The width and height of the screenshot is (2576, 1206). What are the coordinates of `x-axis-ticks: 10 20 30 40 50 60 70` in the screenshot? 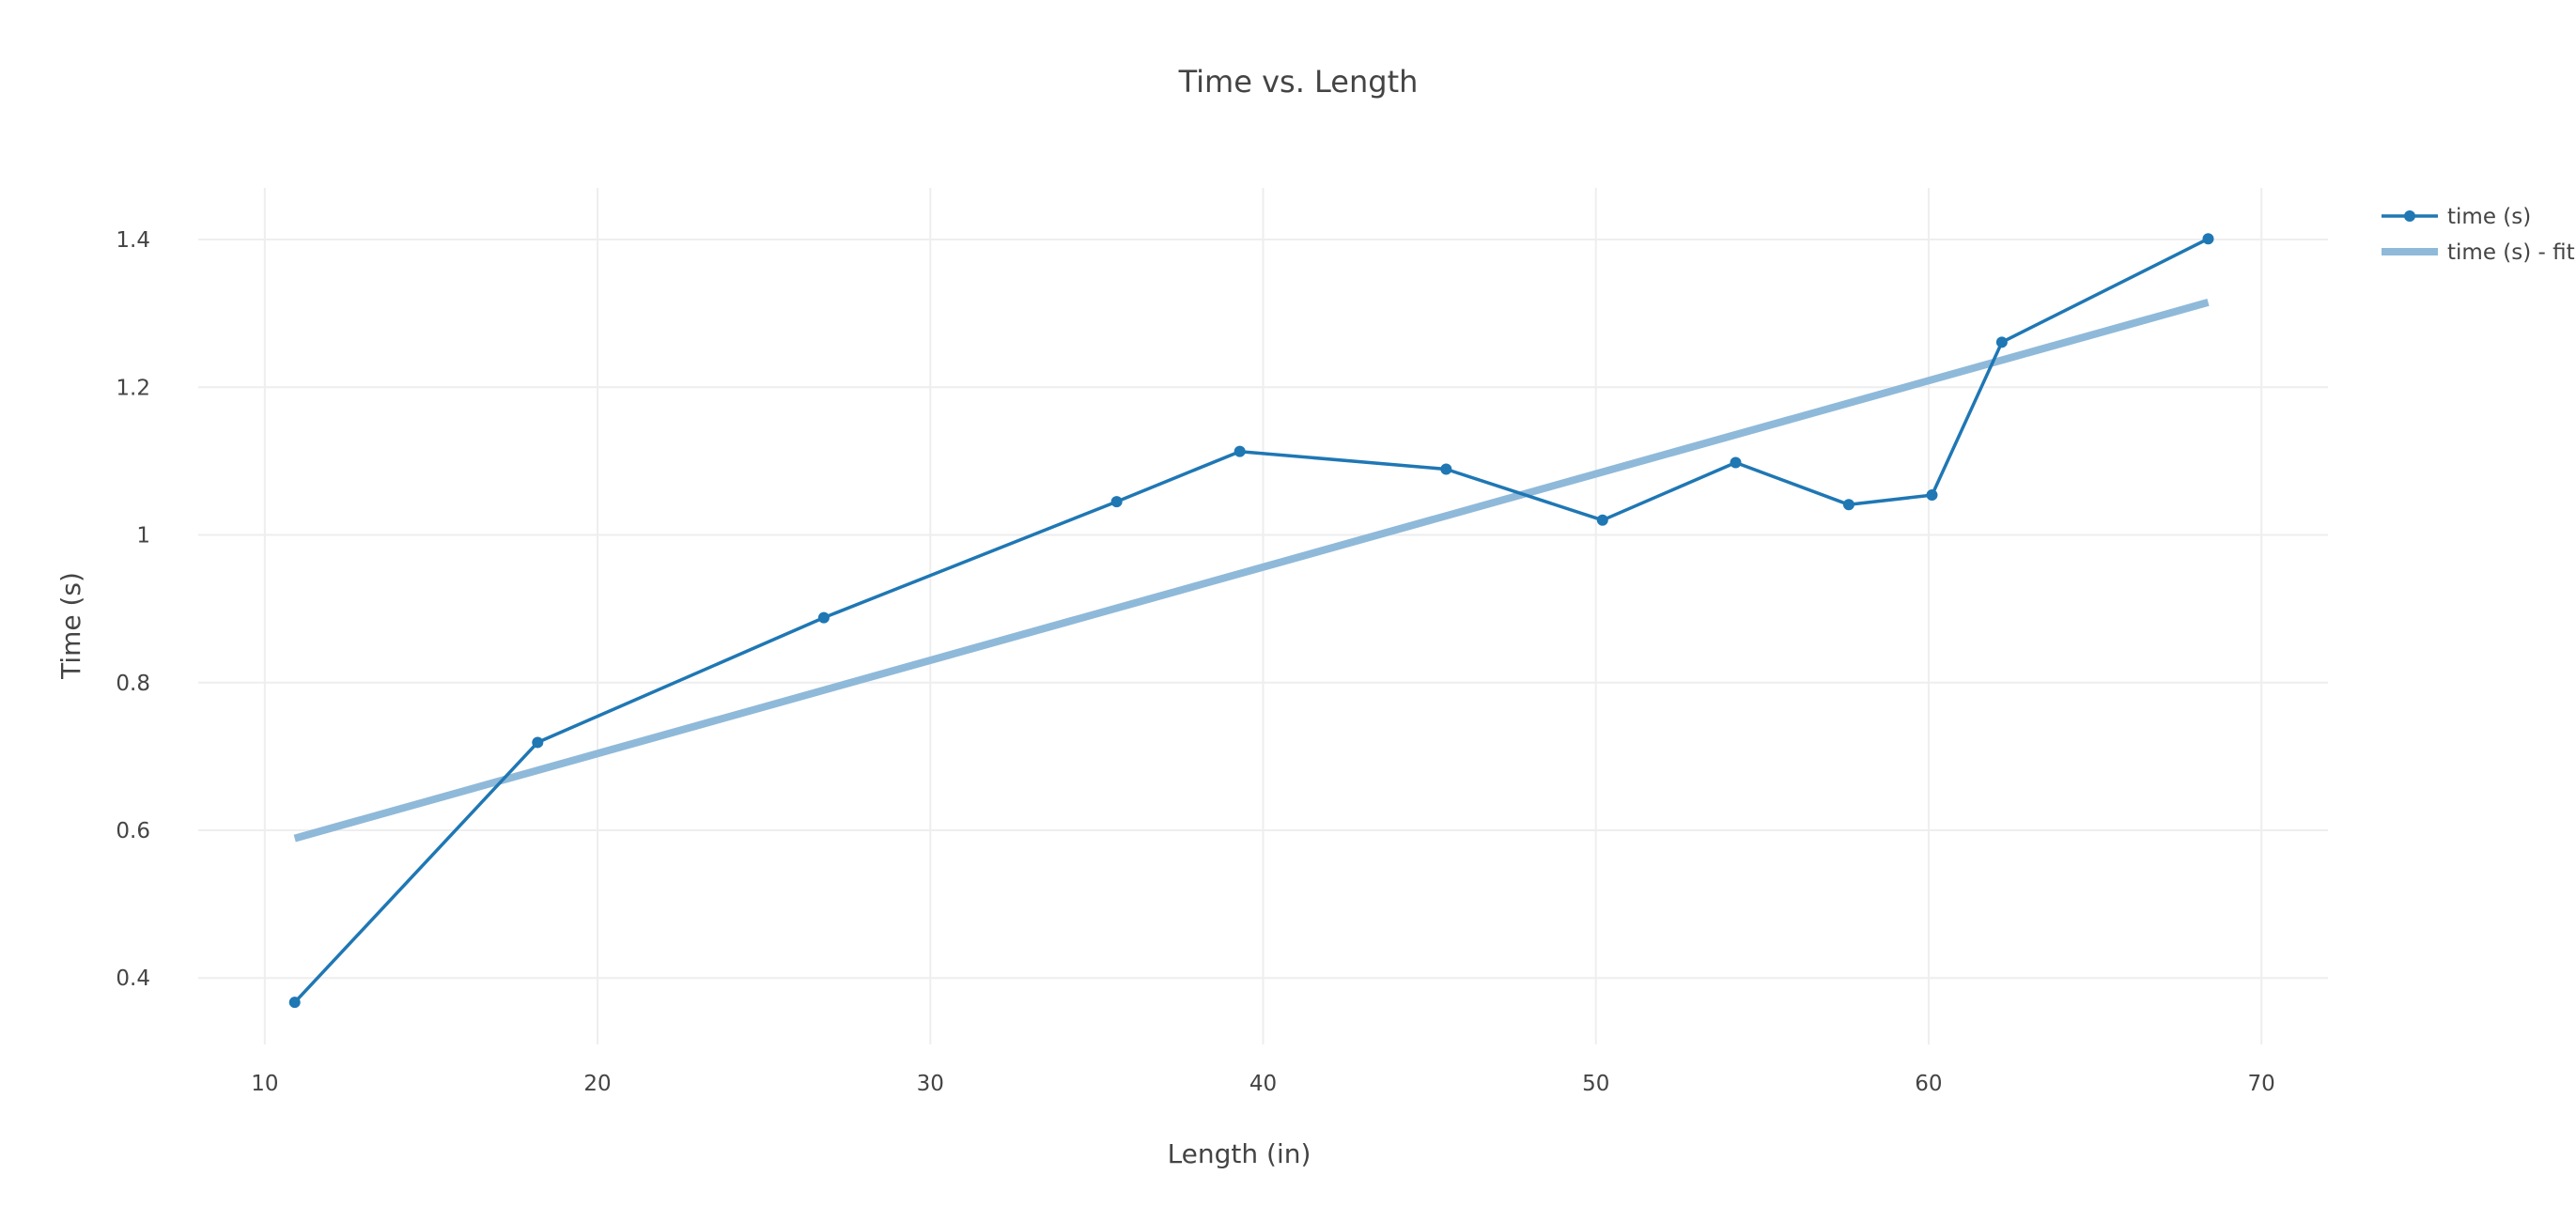 It's located at (1263, 1084).